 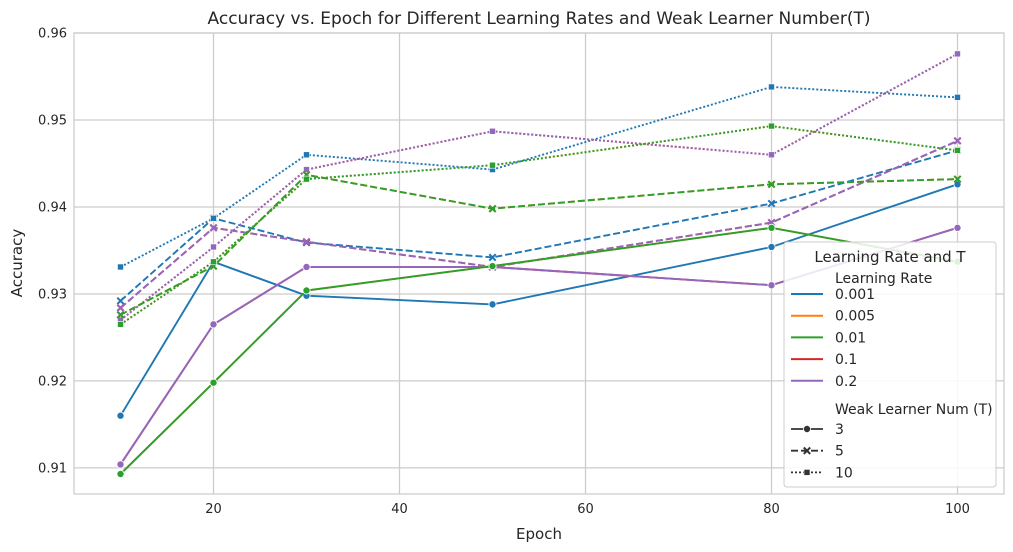 What do you see at coordinates (52, 120) in the screenshot?
I see `y-tick-label: 0.95` at bounding box center [52, 120].